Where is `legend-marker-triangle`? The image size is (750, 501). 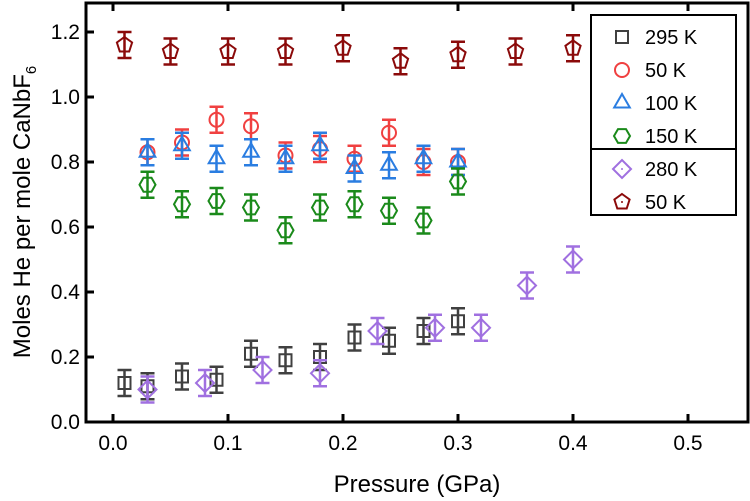 legend-marker-triangle is located at coordinates (622, 100).